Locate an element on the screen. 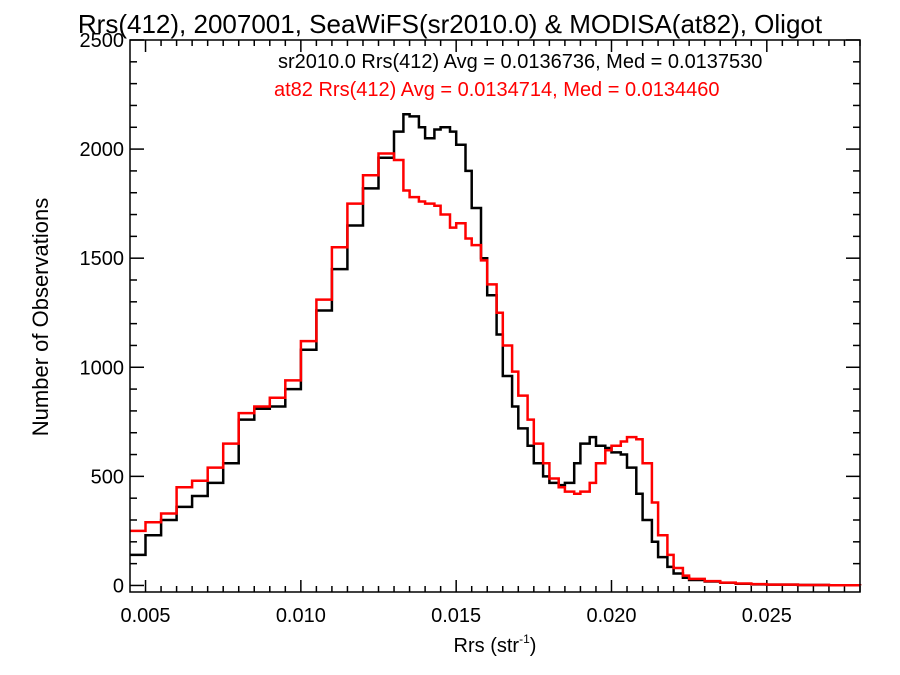 This screenshot has width=900, height=675. x-tick-labels: 0.005 0.010 0.015 0.020 0.025 is located at coordinates (456, 616).